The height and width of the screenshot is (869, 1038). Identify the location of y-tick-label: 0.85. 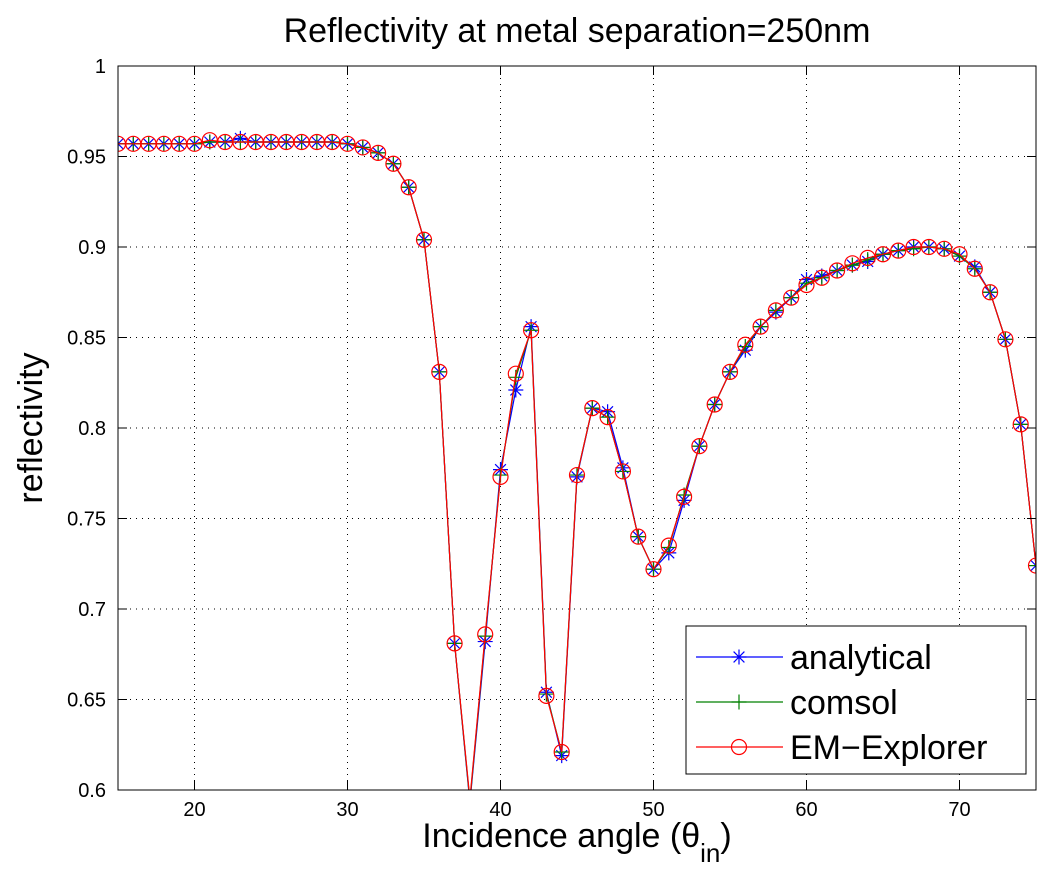
(86, 339).